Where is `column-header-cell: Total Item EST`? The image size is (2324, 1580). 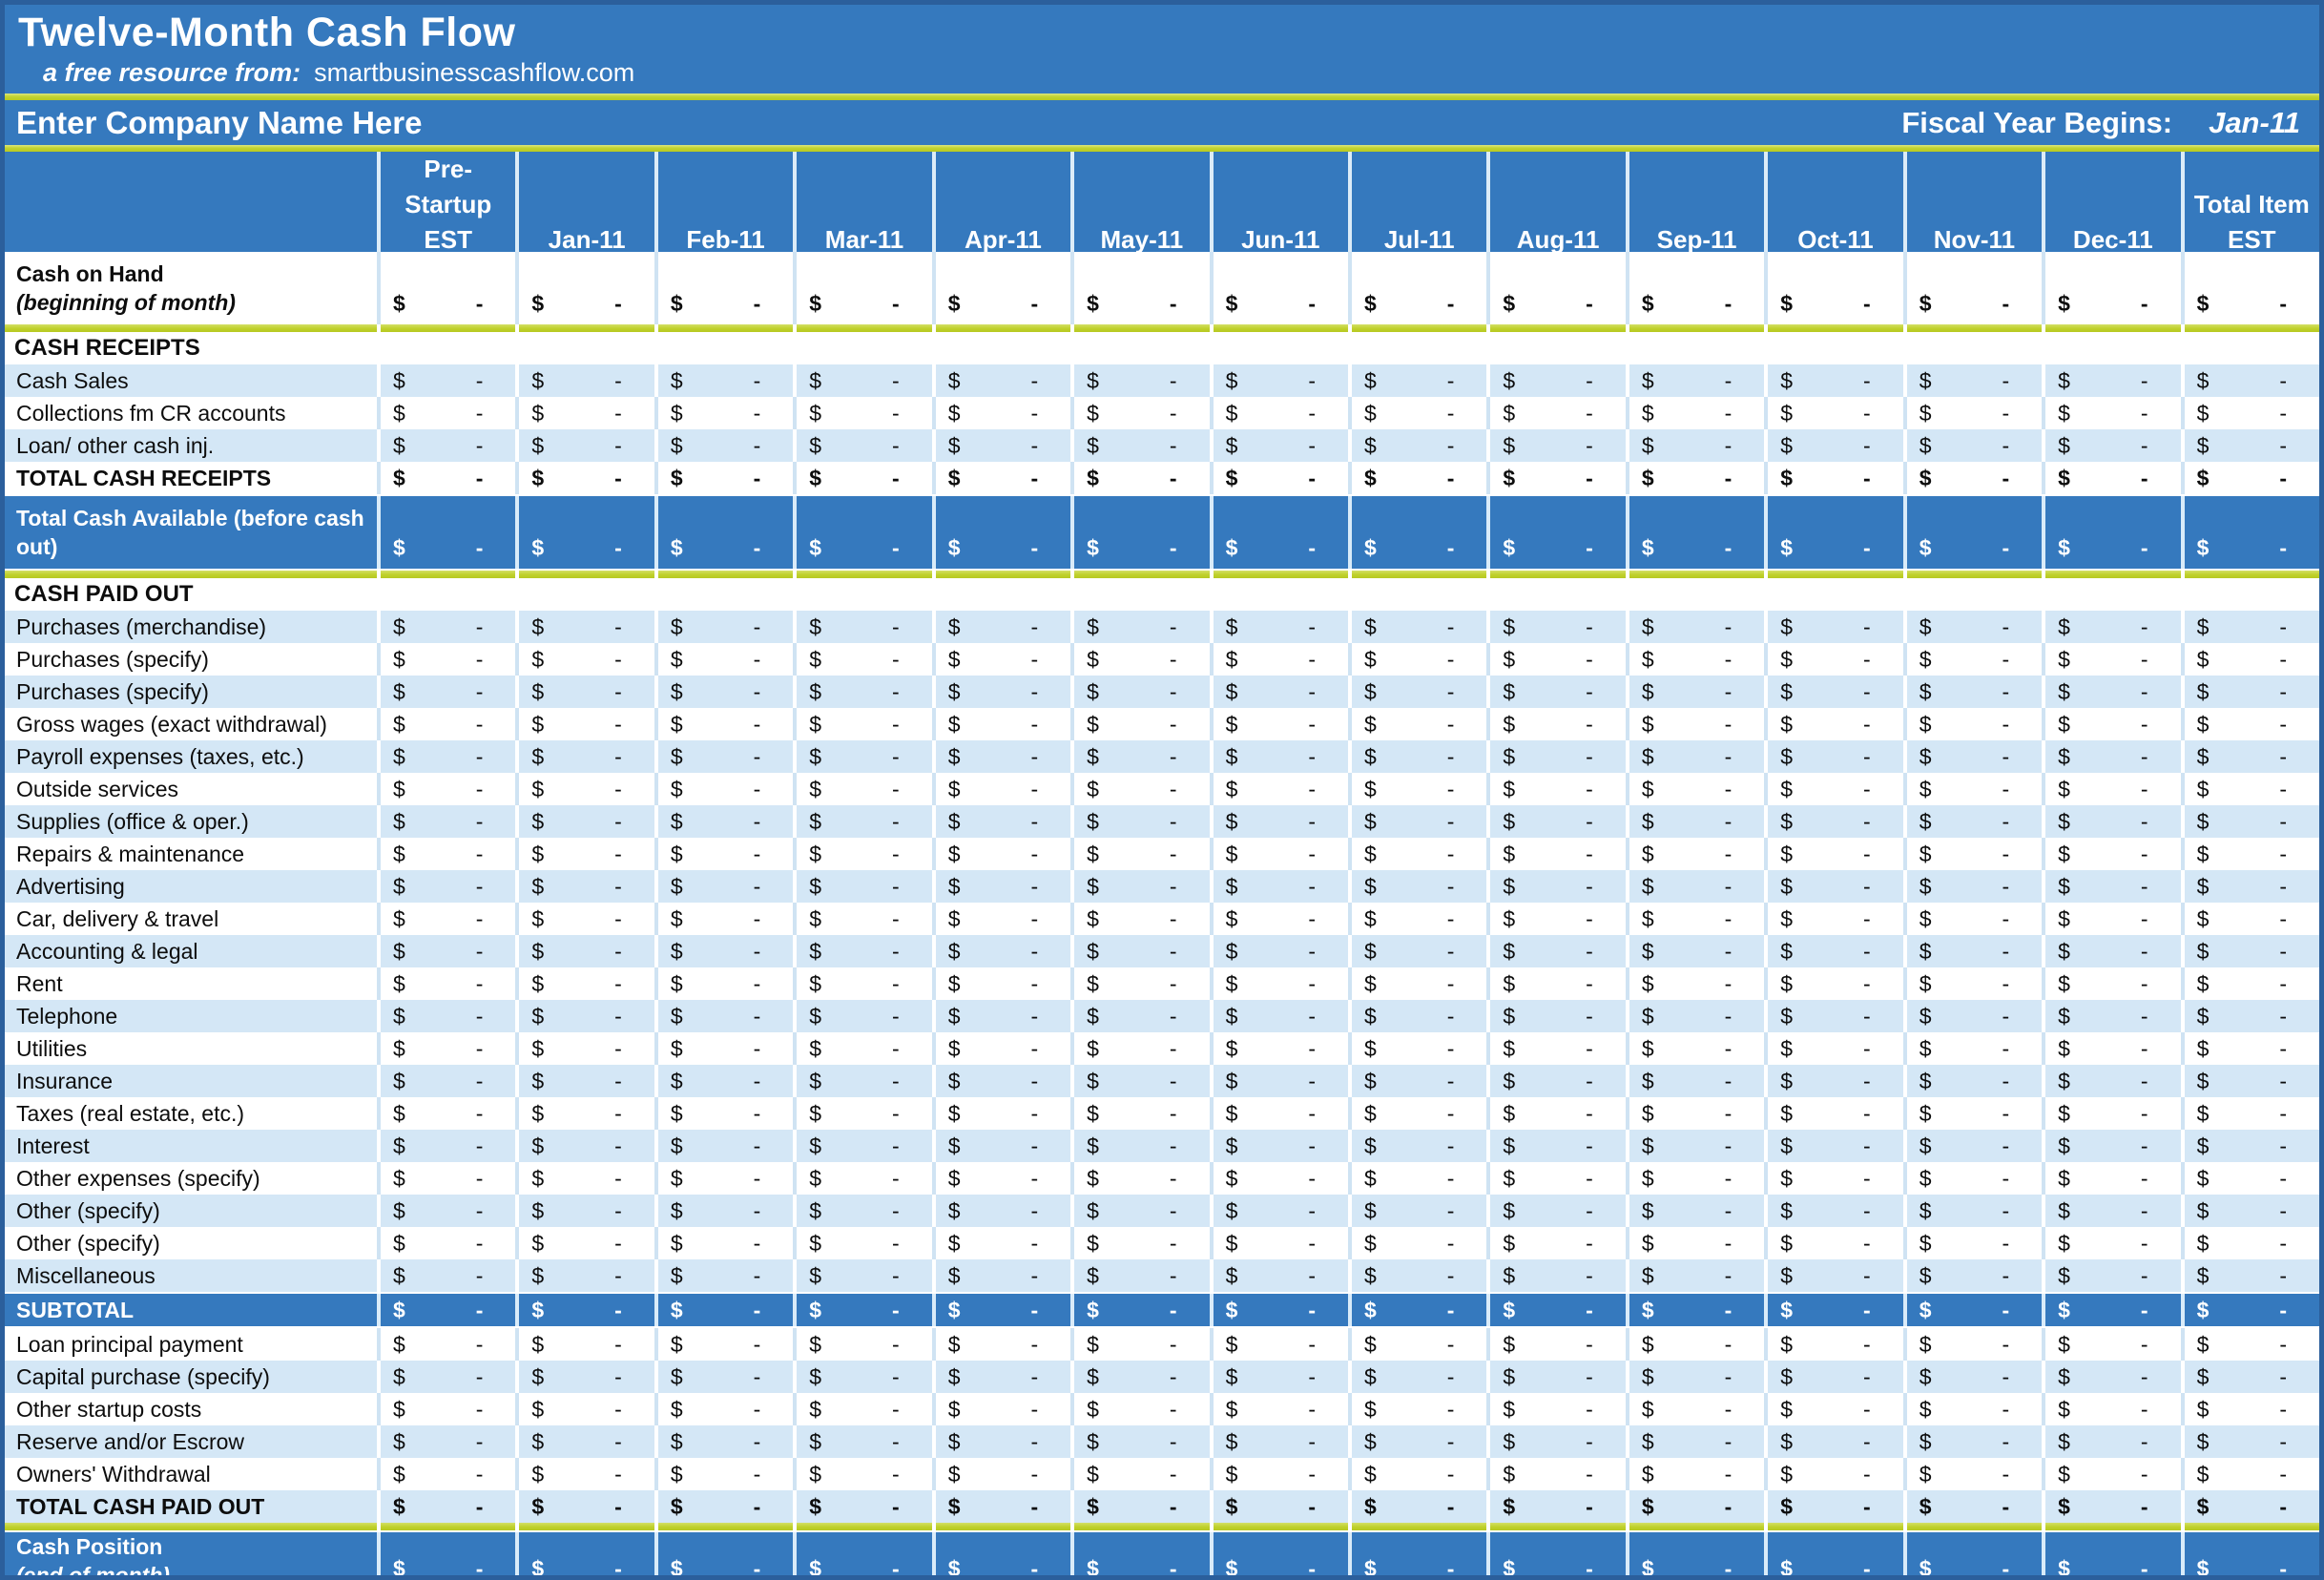
column-header-cell: Total Item EST is located at coordinates (2249, 206).